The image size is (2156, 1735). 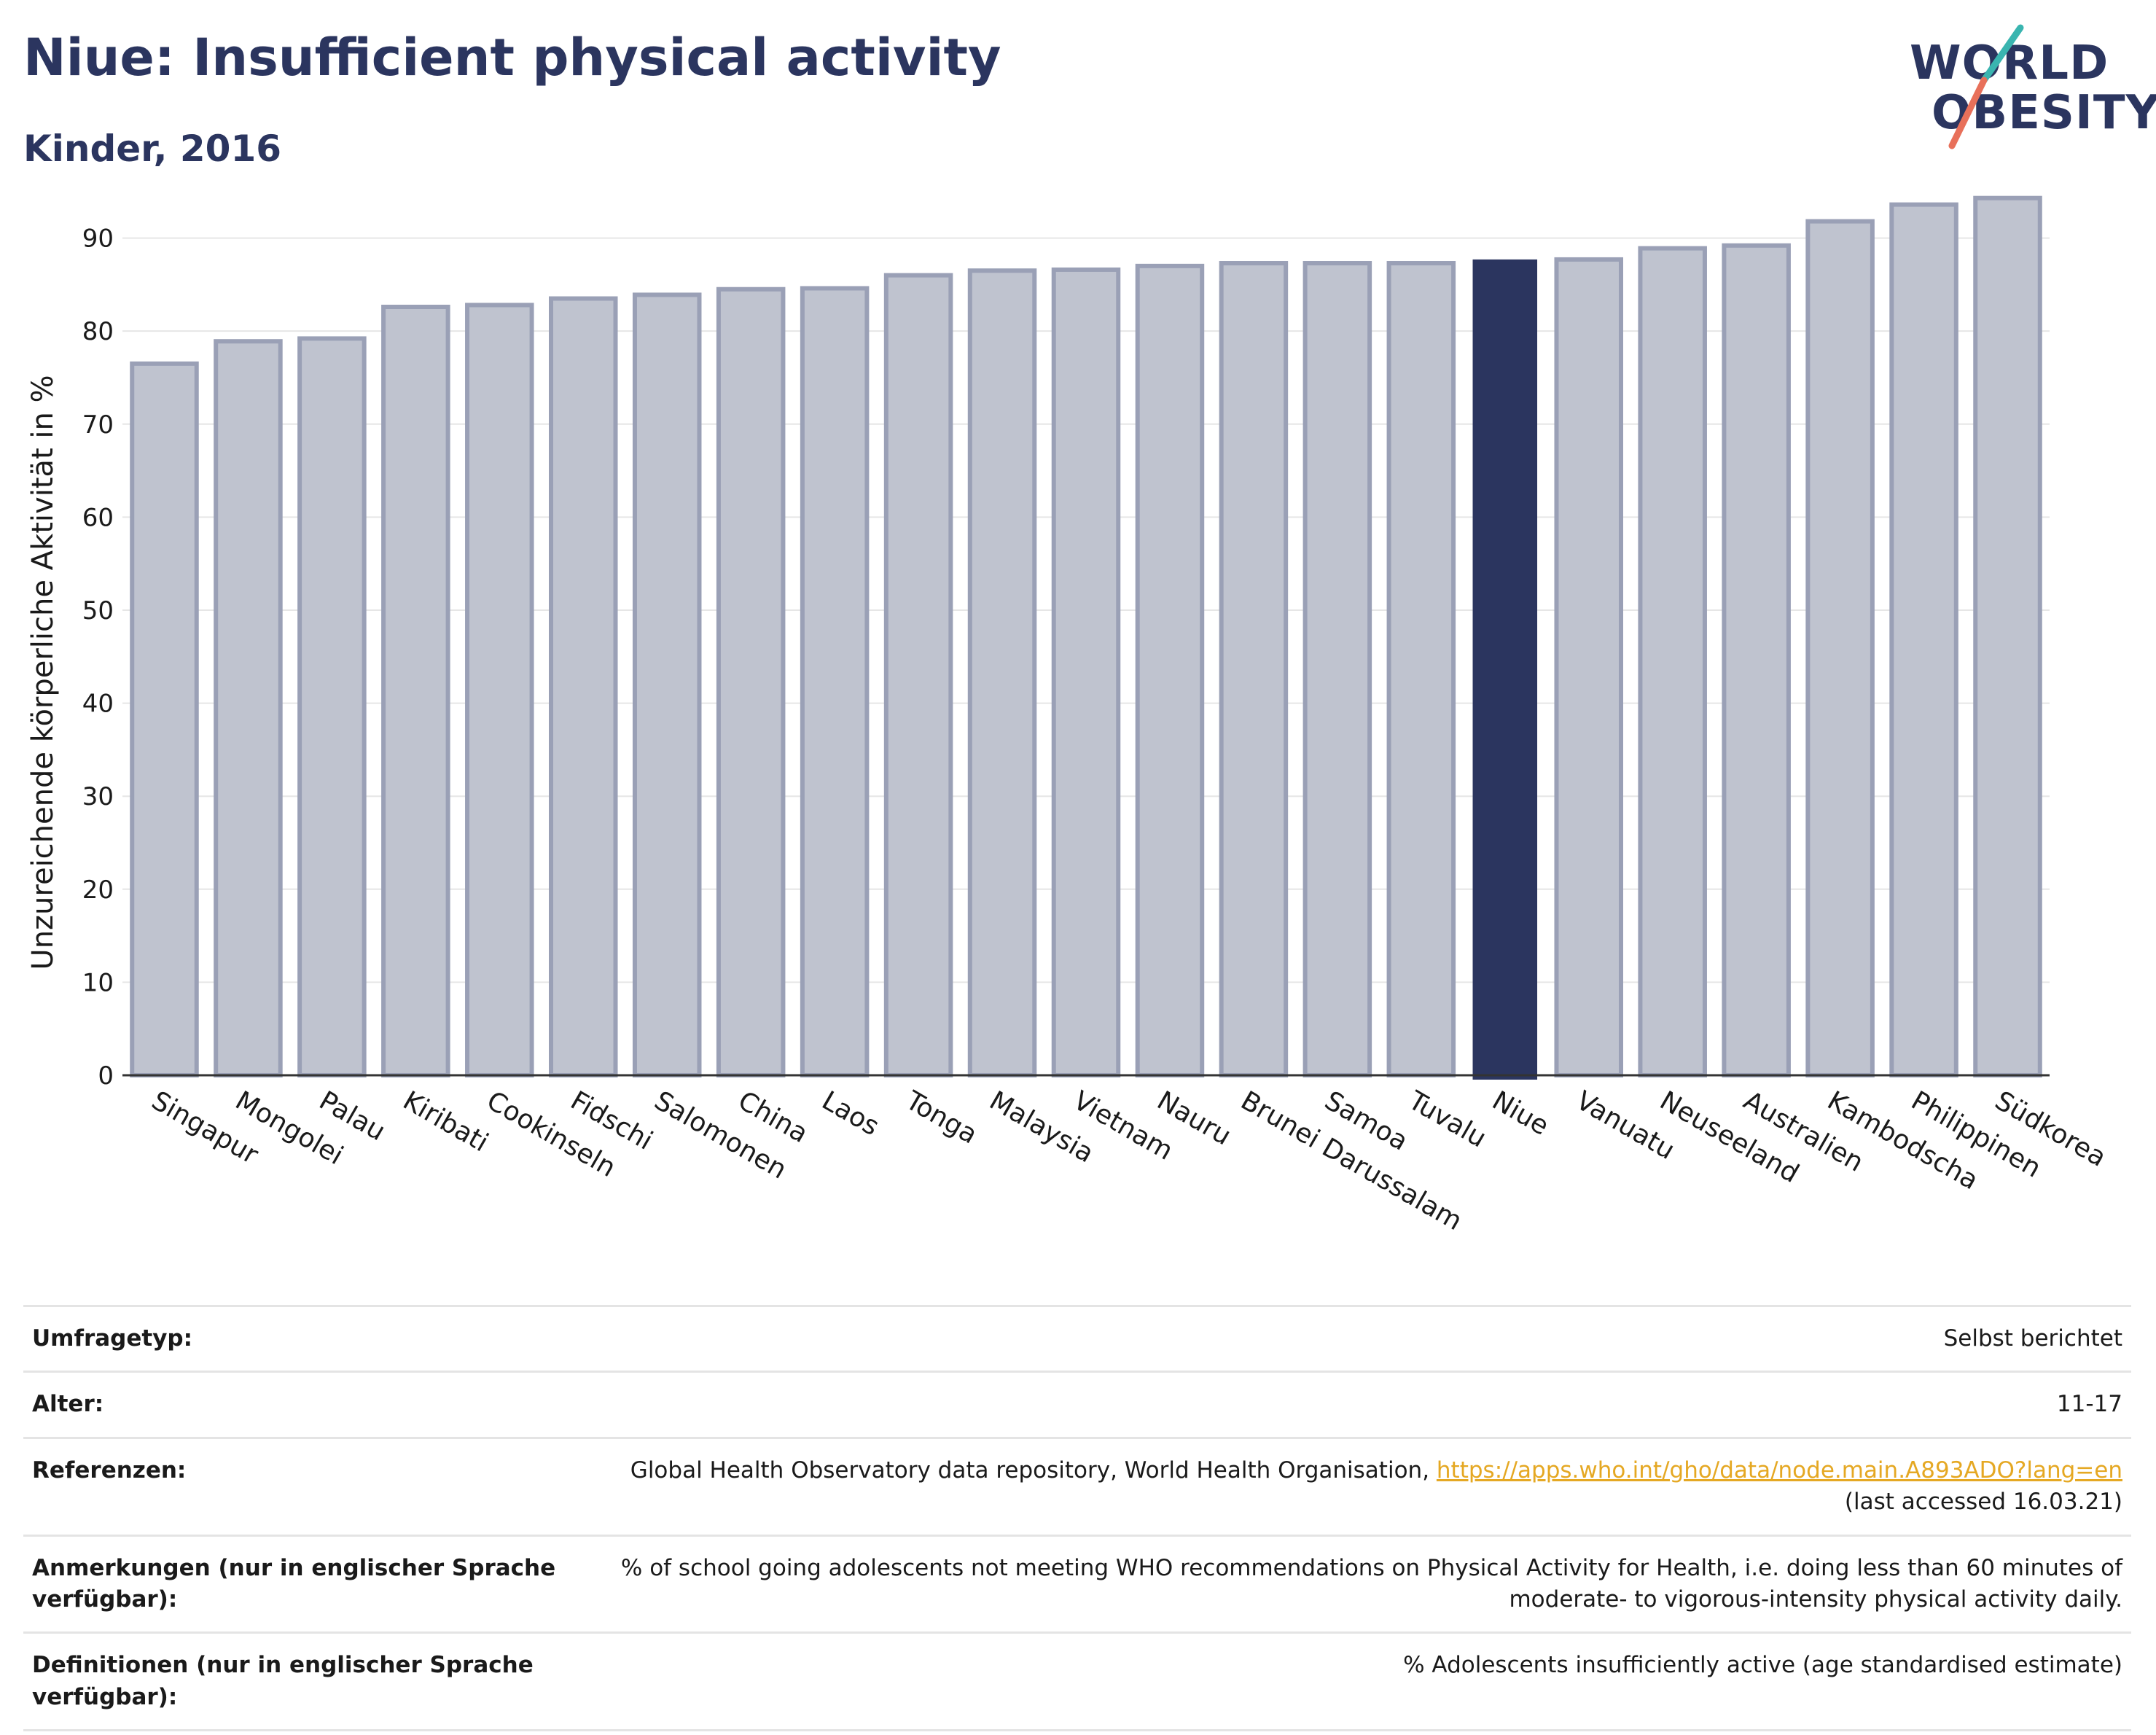 I want to click on meta-value: Selbst berichtet, so click(x=1349, y=1338).